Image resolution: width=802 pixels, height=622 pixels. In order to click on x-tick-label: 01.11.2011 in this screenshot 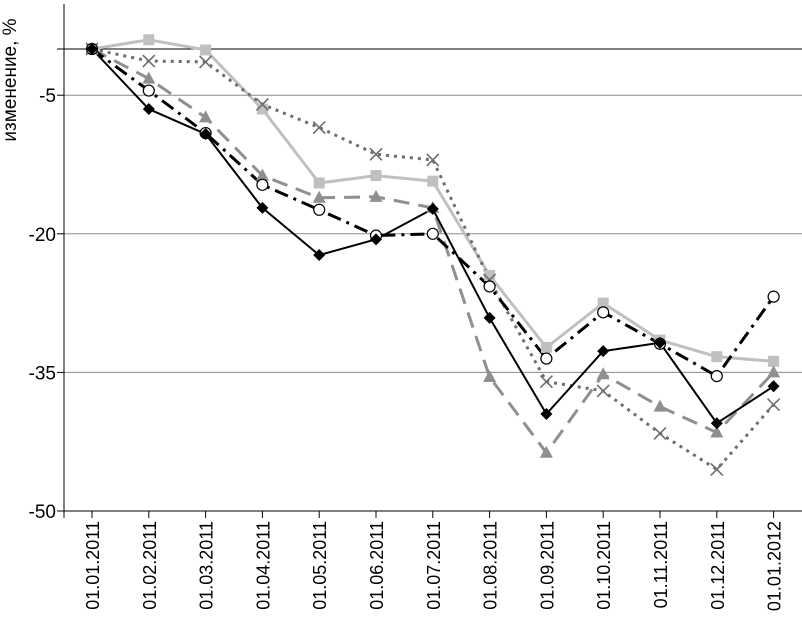, I will do `click(661, 564)`.